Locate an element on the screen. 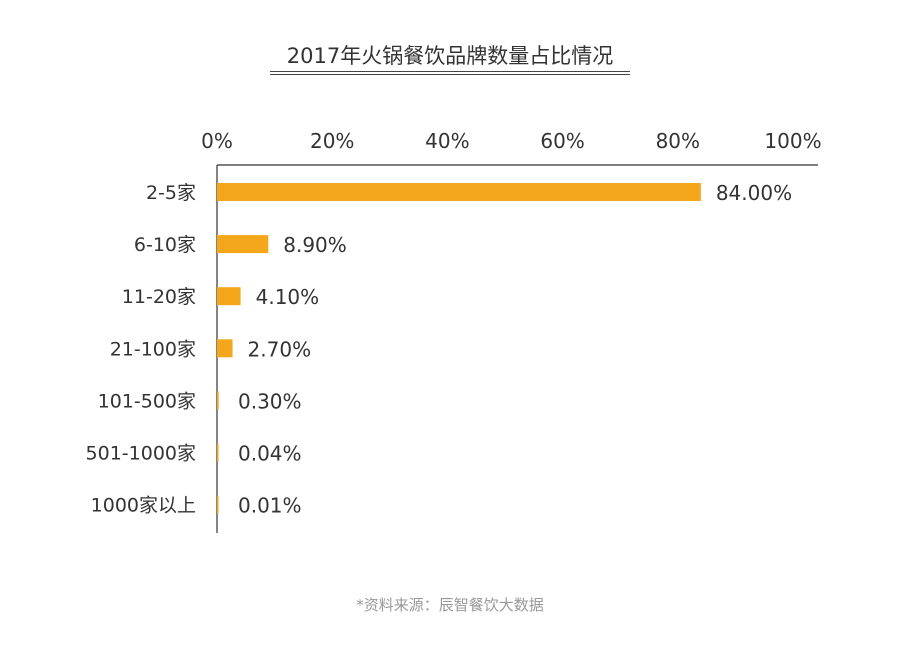 The height and width of the screenshot is (658, 900). x-tick-label: 100% is located at coordinates (792, 141).